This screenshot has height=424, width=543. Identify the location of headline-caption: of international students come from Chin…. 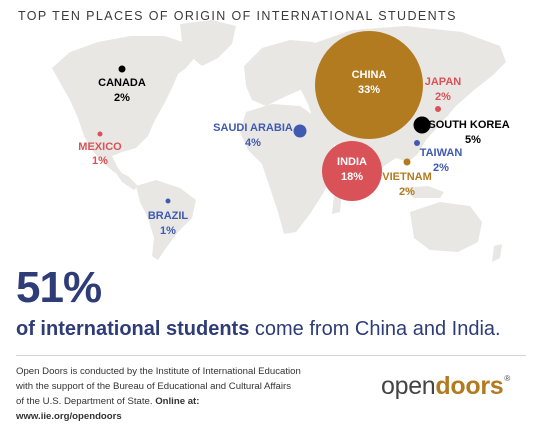
(258, 329).